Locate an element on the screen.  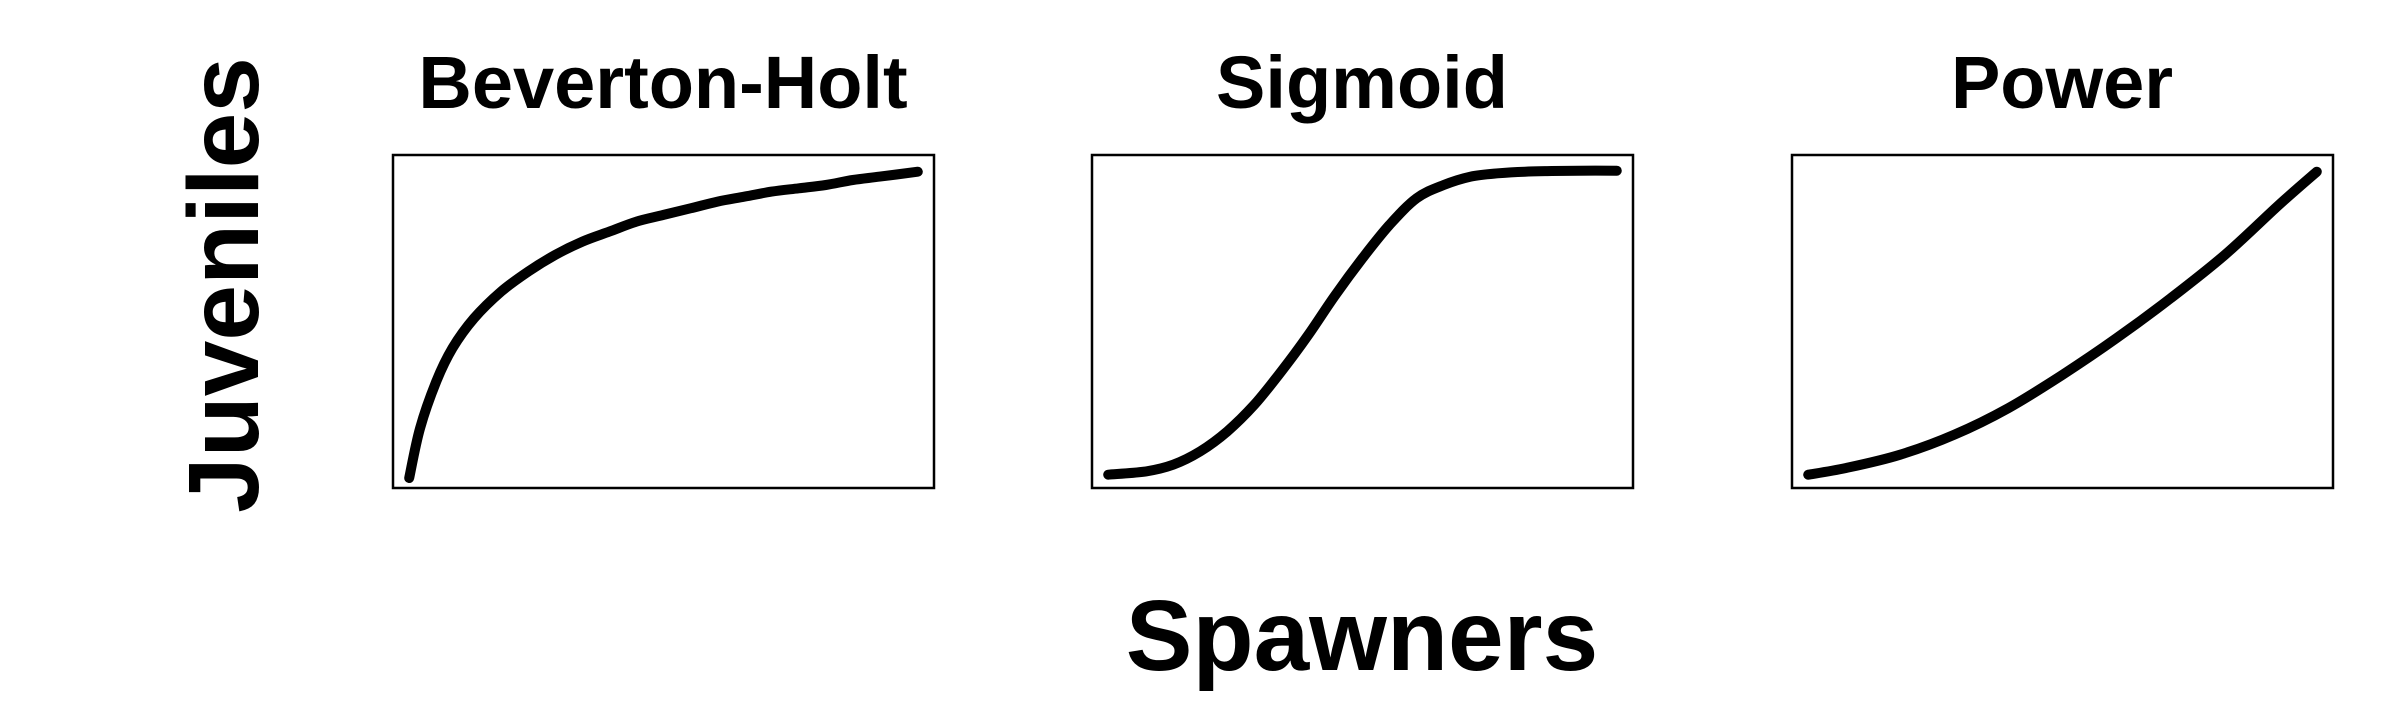
curve-sigmoid is located at coordinates (1362, 322).